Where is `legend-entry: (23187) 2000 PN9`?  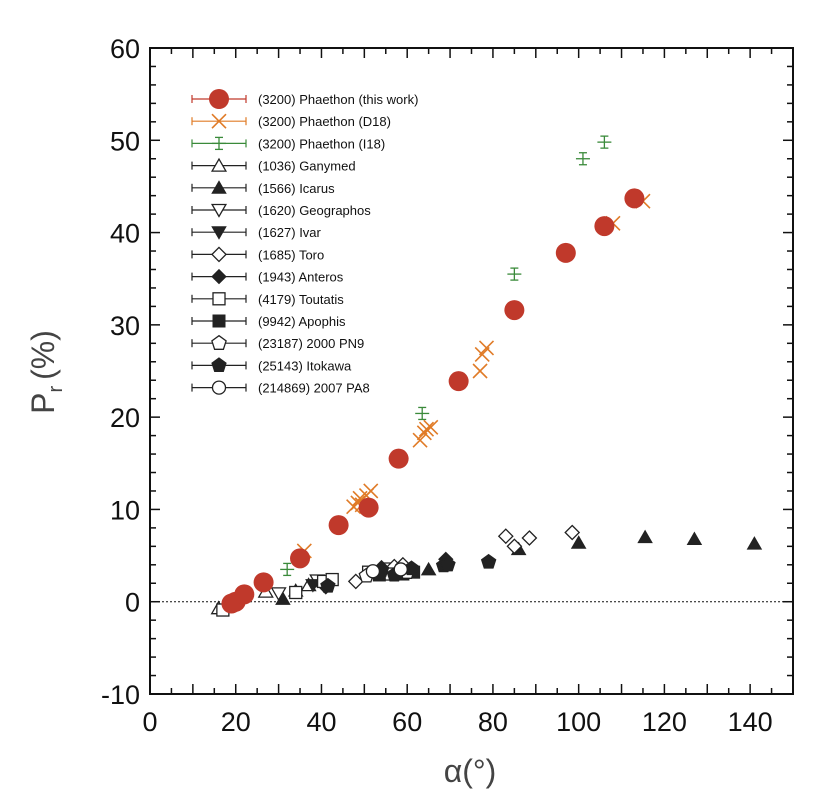 legend-entry: (23187) 2000 PN9 is located at coordinates (277, 342).